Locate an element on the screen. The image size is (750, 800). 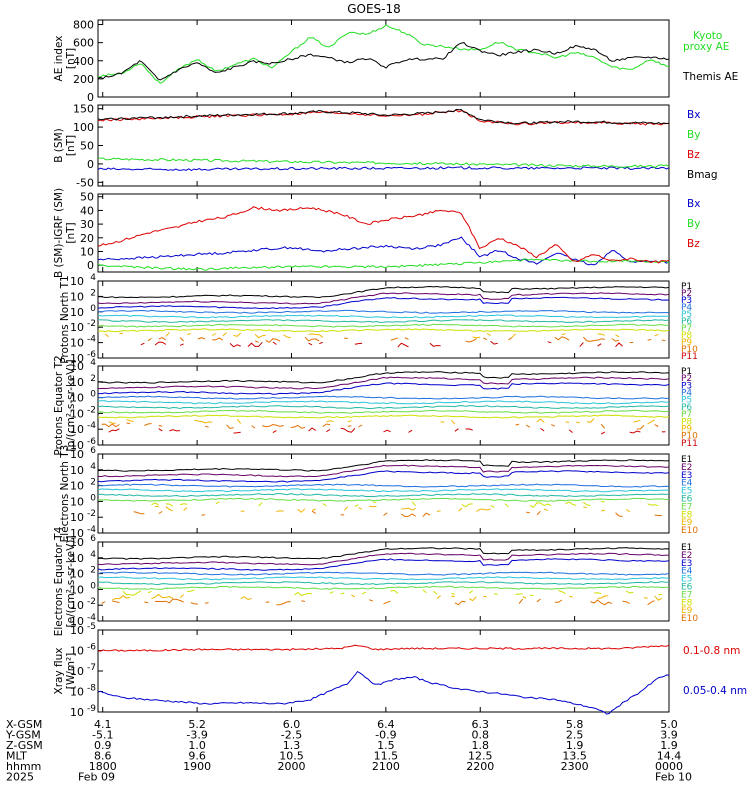
series-P9 is located at coordinates (385, 422).